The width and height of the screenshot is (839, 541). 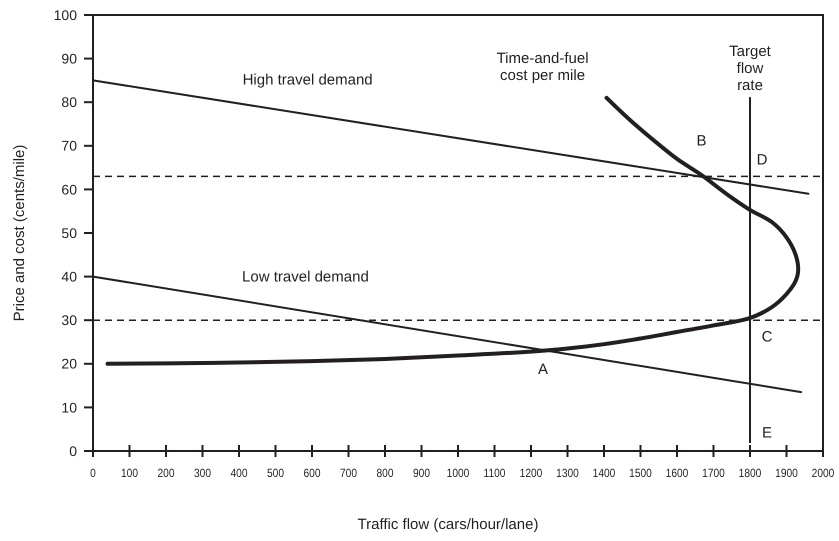 I want to click on x-tick-label: 800, so click(x=385, y=473).